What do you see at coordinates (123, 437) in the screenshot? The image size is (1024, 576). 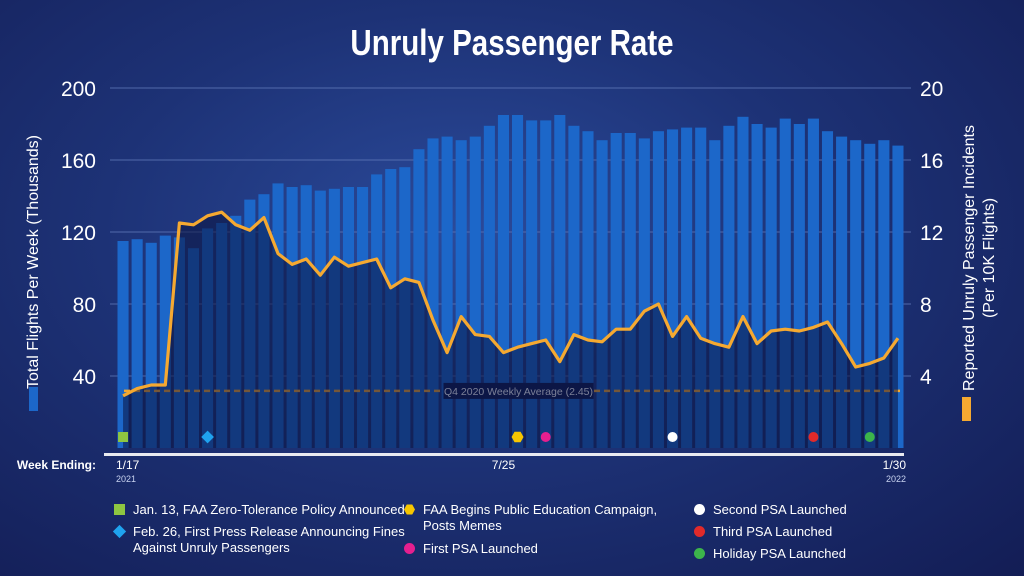 I see `event-marker-square` at bounding box center [123, 437].